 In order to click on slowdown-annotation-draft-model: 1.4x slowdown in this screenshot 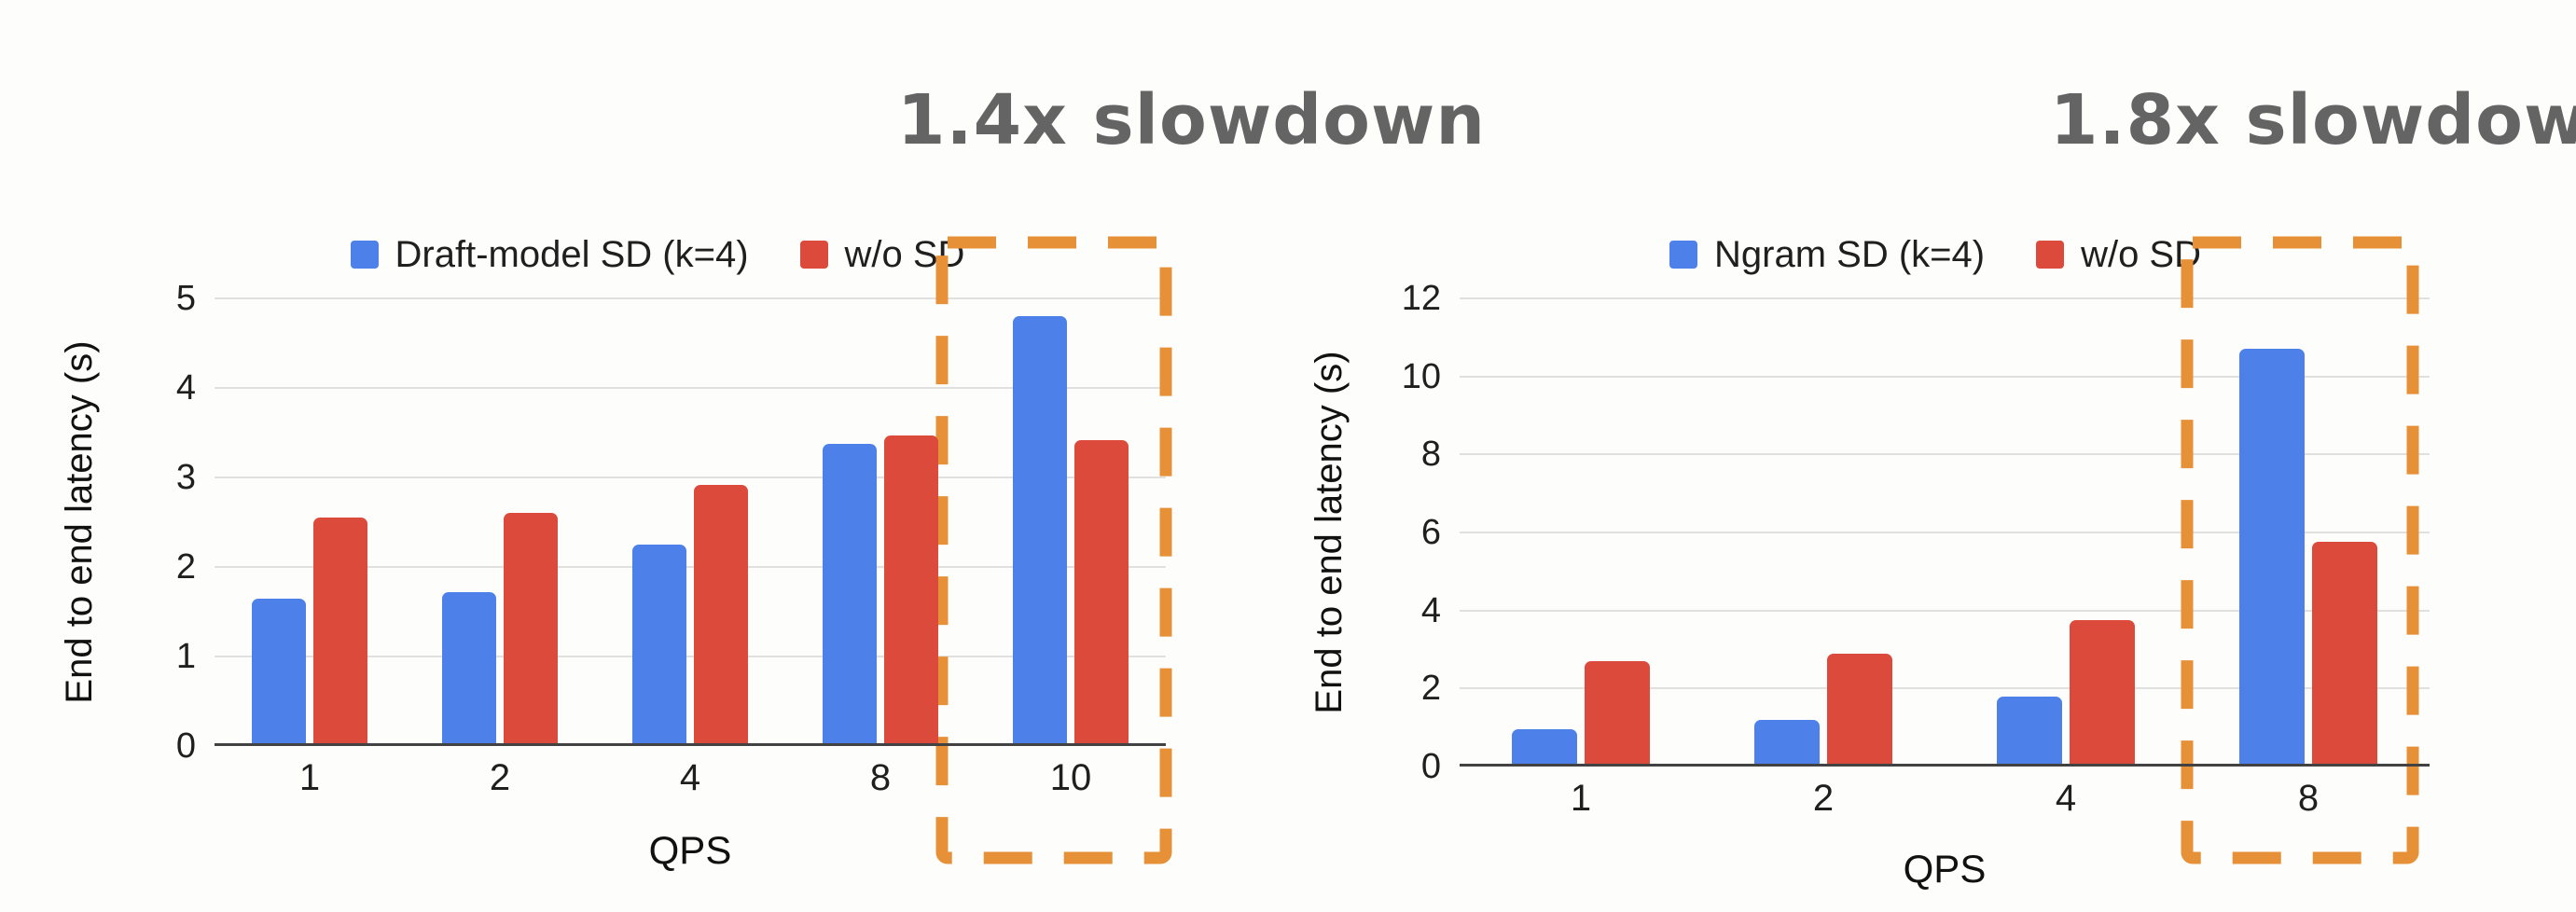, I will do `click(1192, 120)`.